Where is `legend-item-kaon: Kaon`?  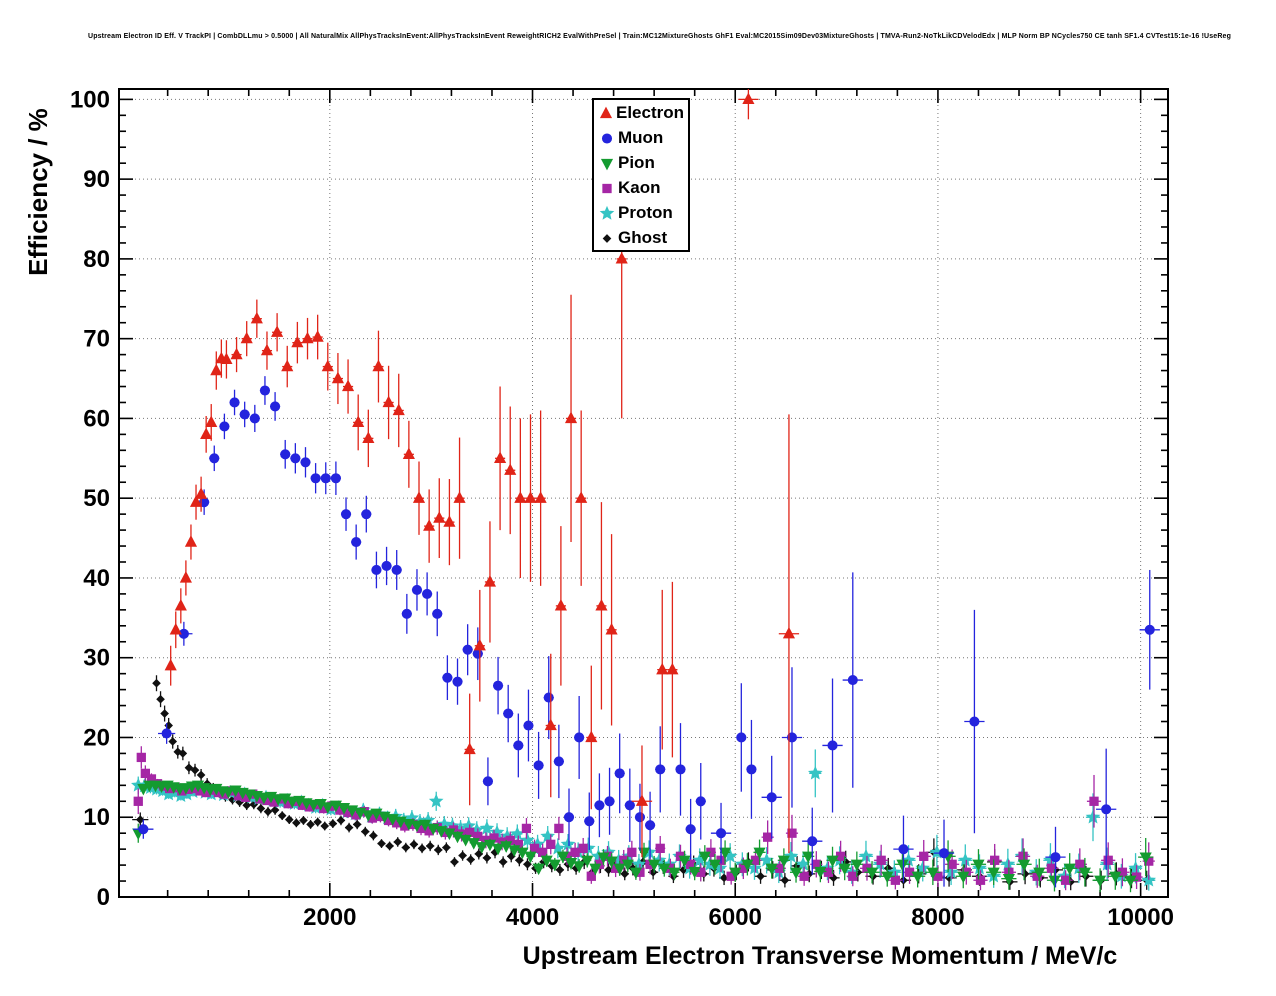 legend-item-kaon: Kaon is located at coordinates (641, 187).